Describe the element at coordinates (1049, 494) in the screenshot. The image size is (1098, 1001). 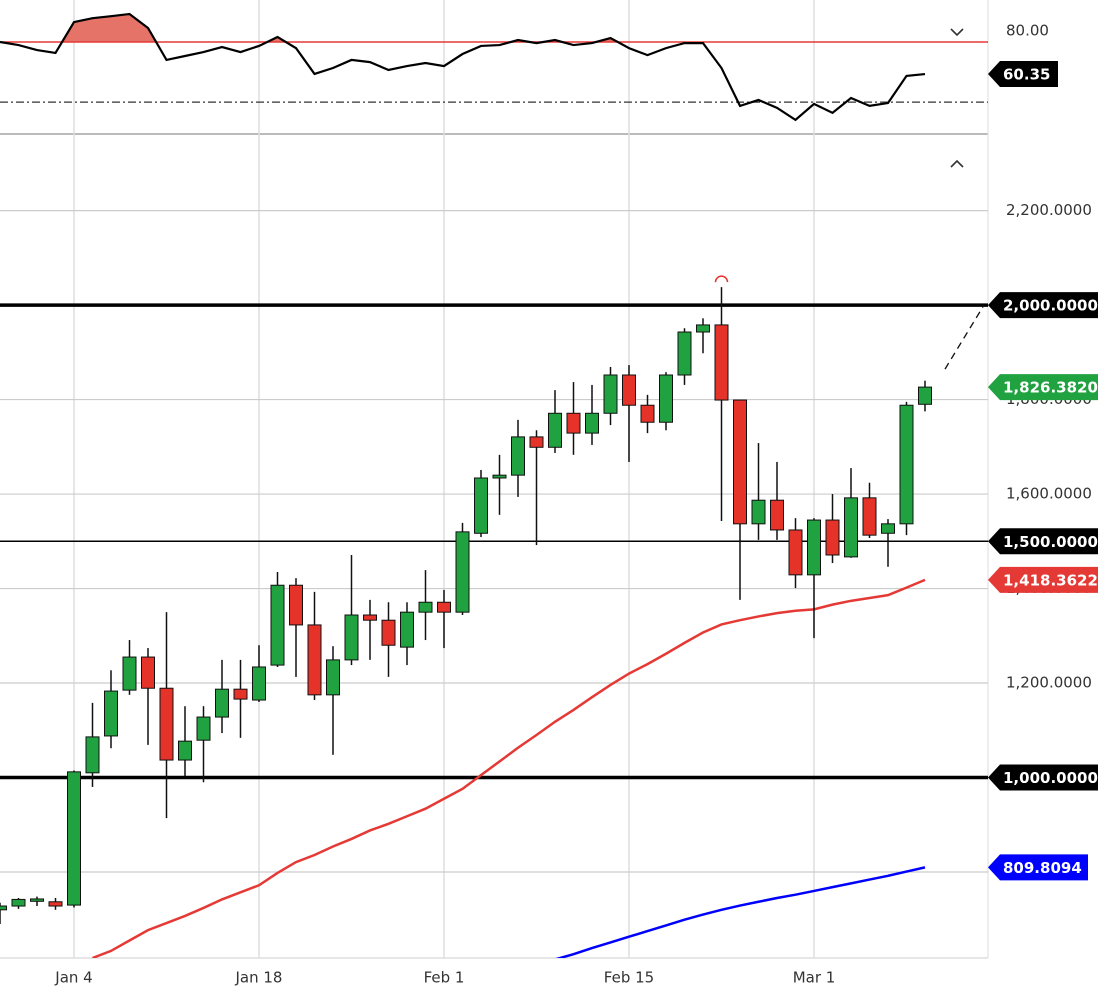
I see `y-tick-label: 1,600.0000` at that location.